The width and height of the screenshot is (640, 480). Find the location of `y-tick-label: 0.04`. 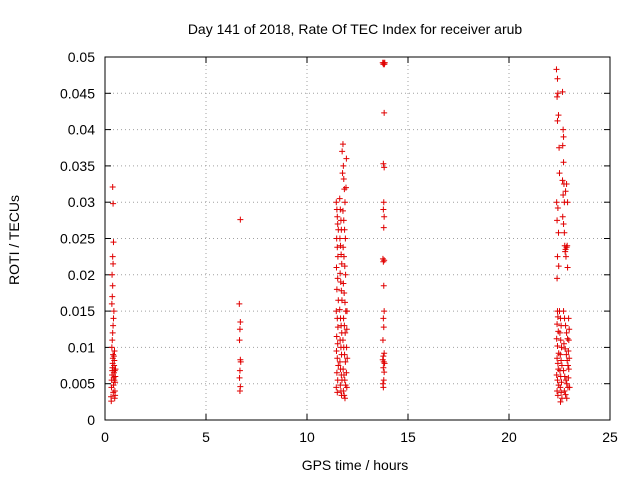

y-tick-label: 0.04 is located at coordinates (81, 130).